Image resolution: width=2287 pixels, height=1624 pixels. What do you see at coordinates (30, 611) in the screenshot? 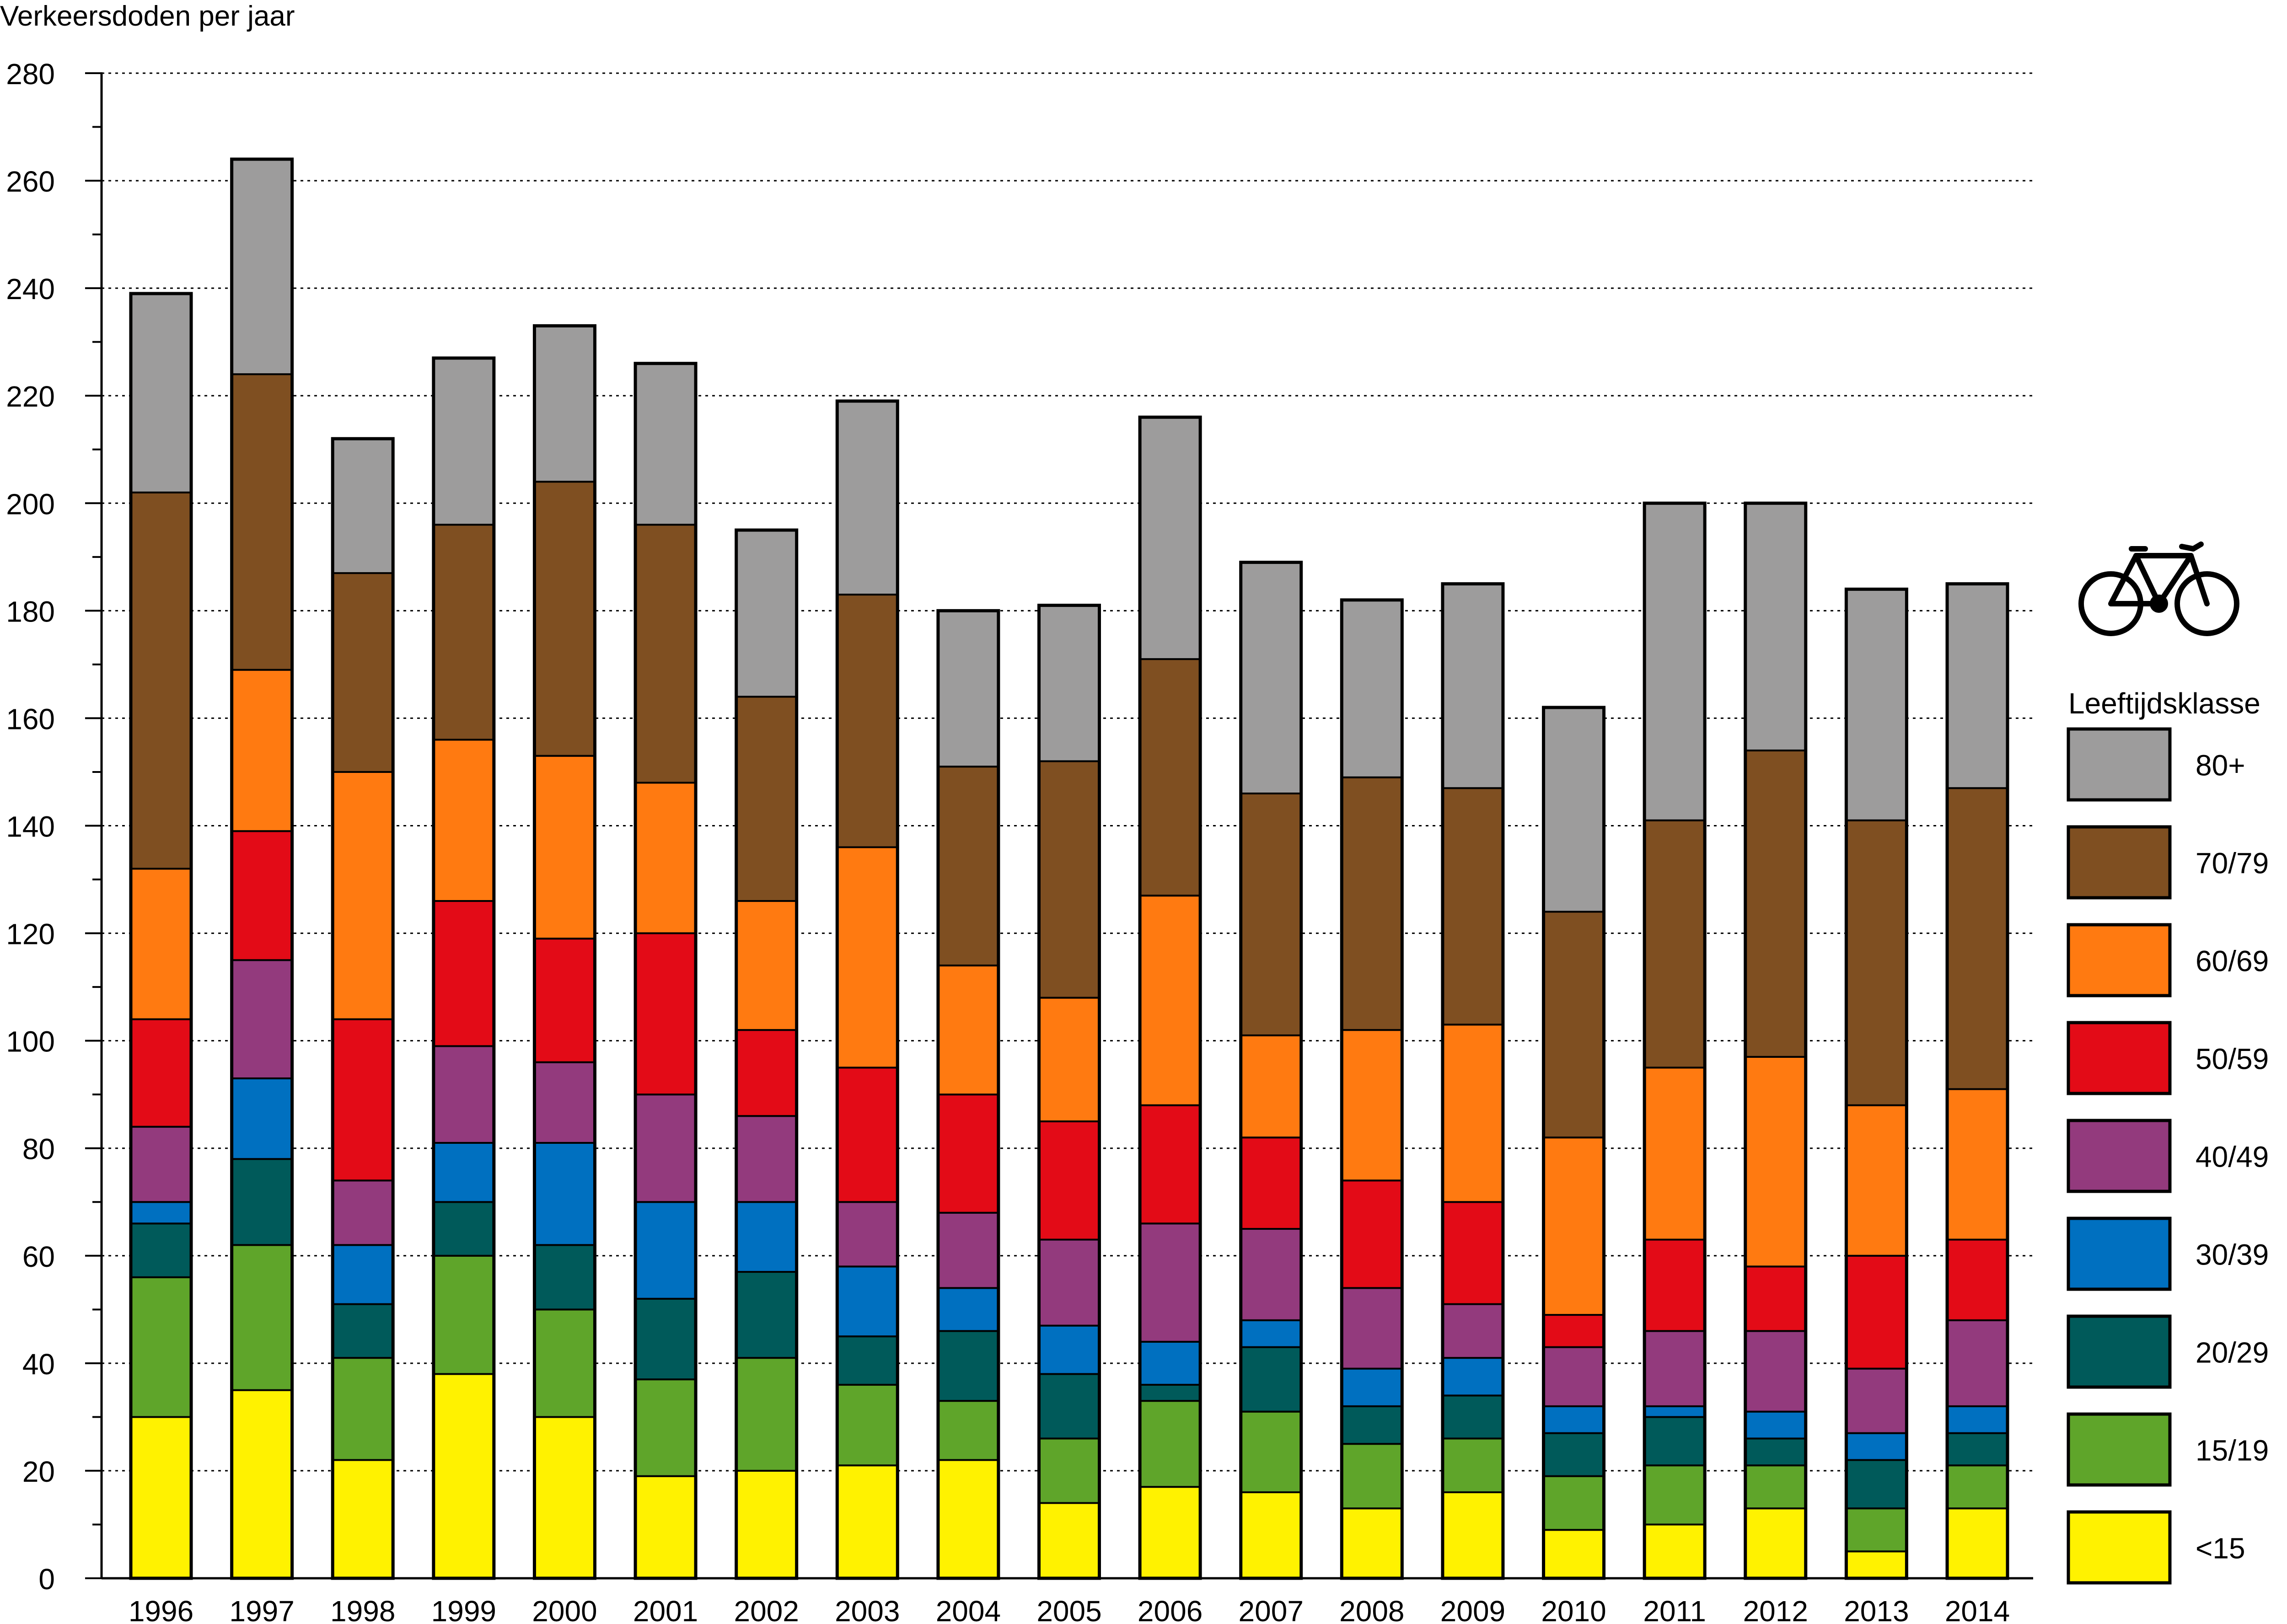
I see `y-tick-label: 180` at bounding box center [30, 611].